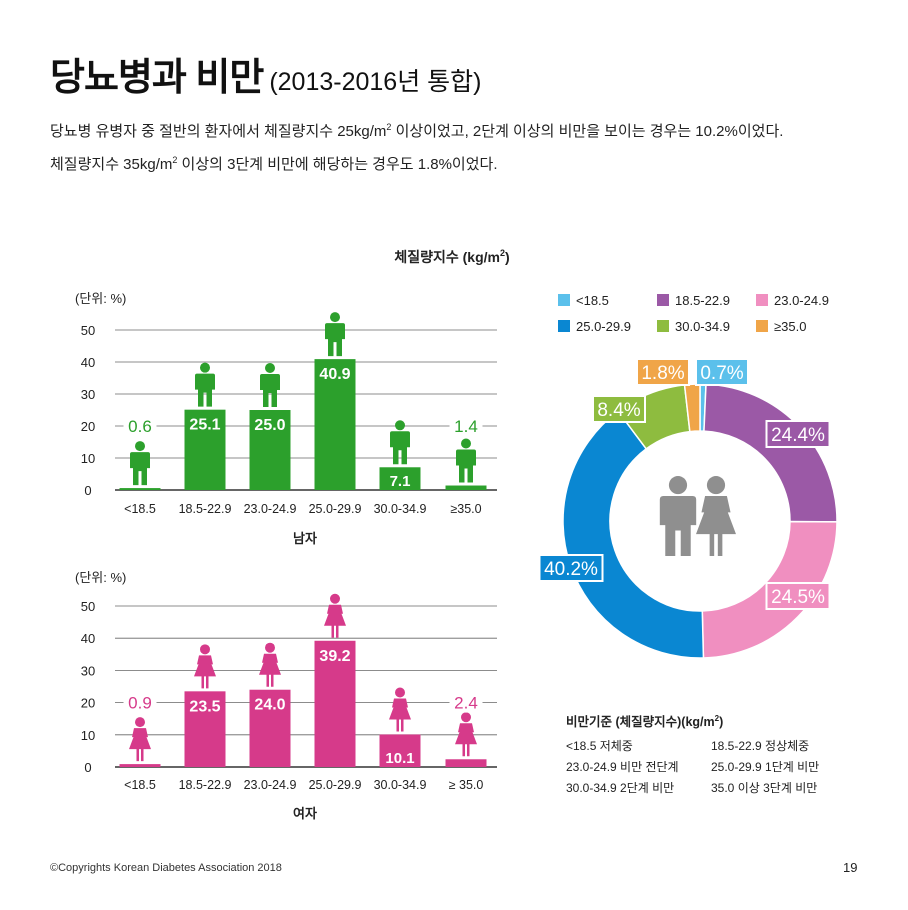 This screenshot has width=908, height=910. I want to click on data-label: 1.4, so click(466, 426).